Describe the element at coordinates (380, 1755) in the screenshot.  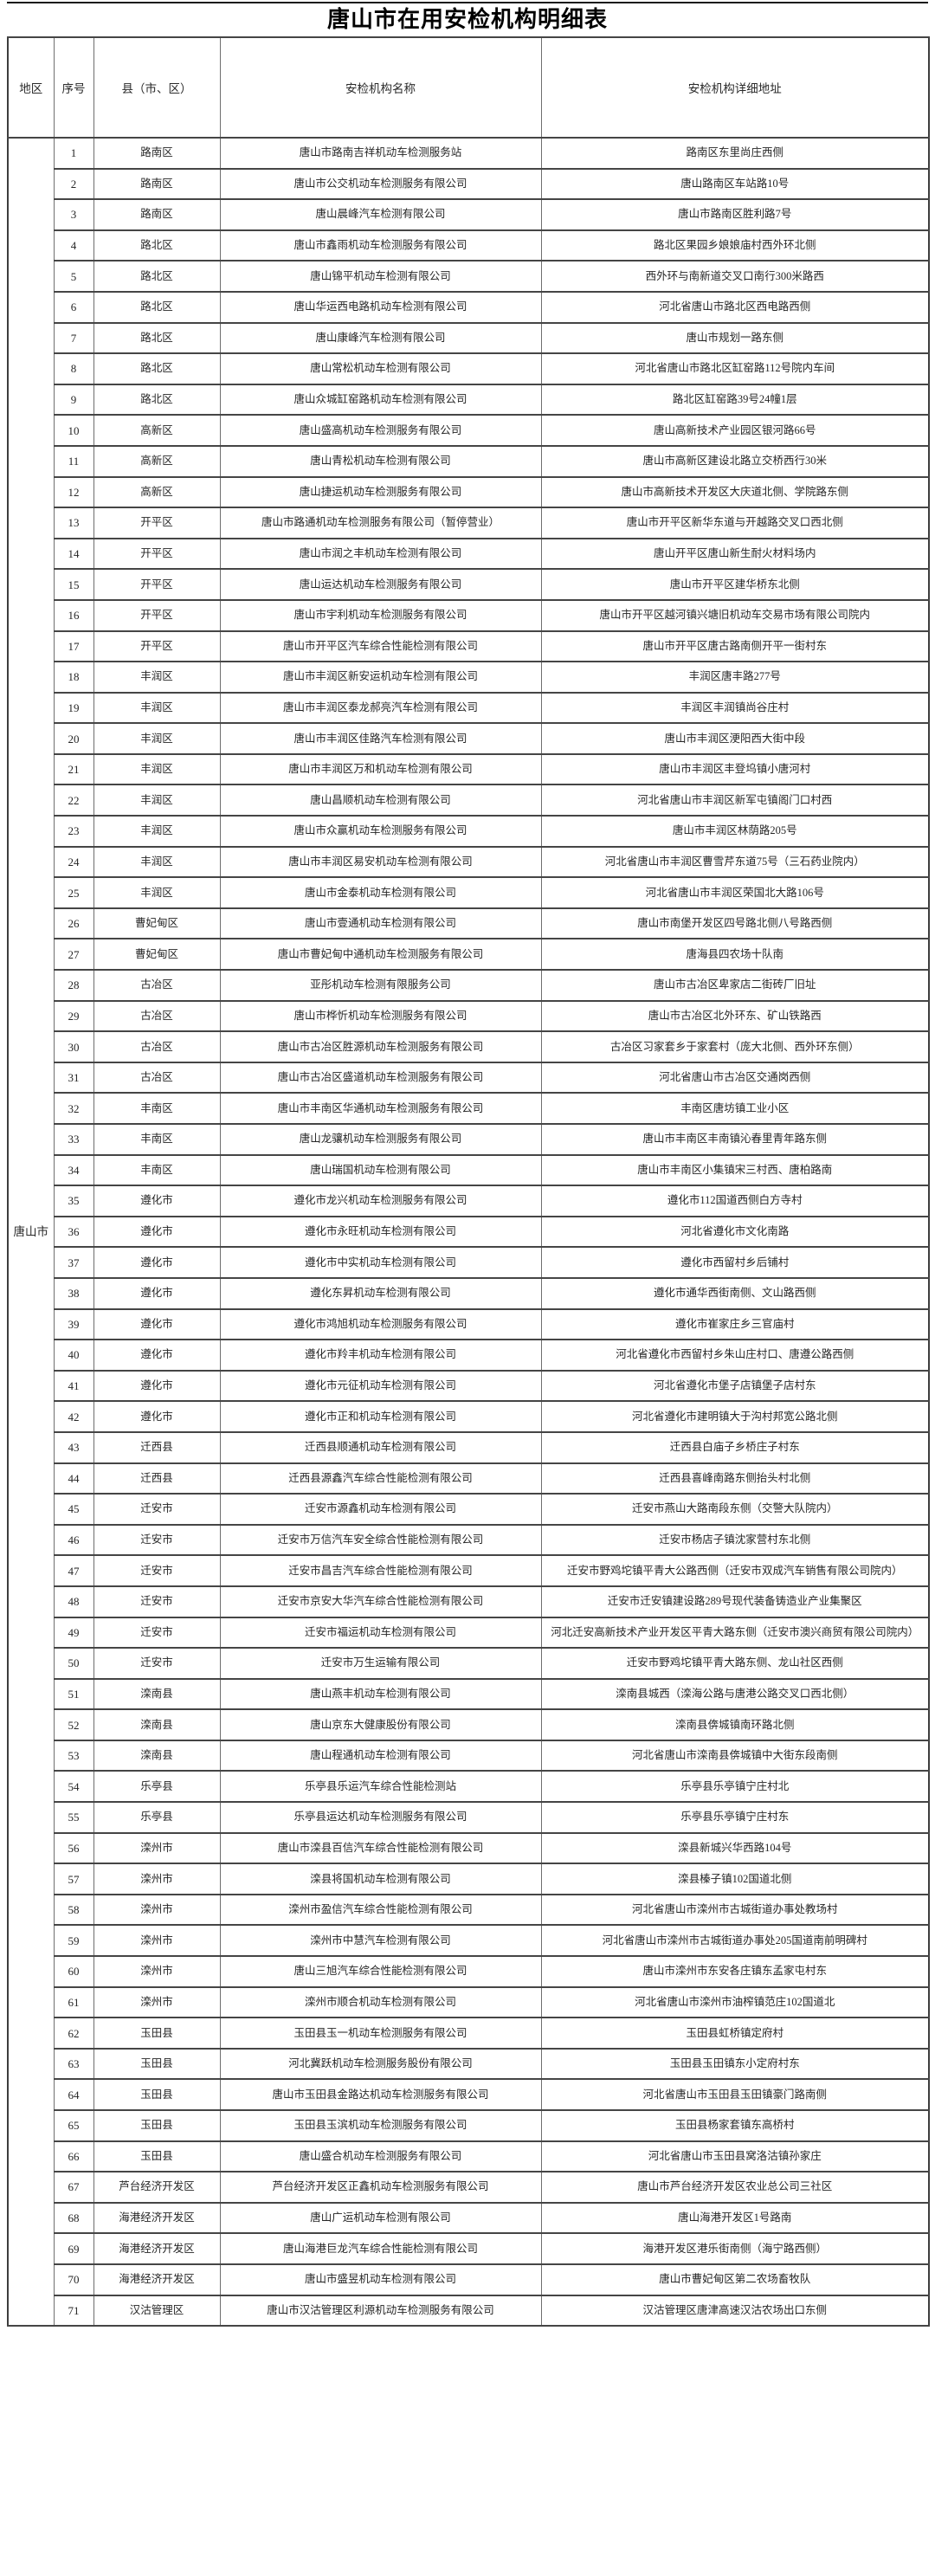
I see `institution-name-cell: 唐山程通机动车检测有限公司` at that location.